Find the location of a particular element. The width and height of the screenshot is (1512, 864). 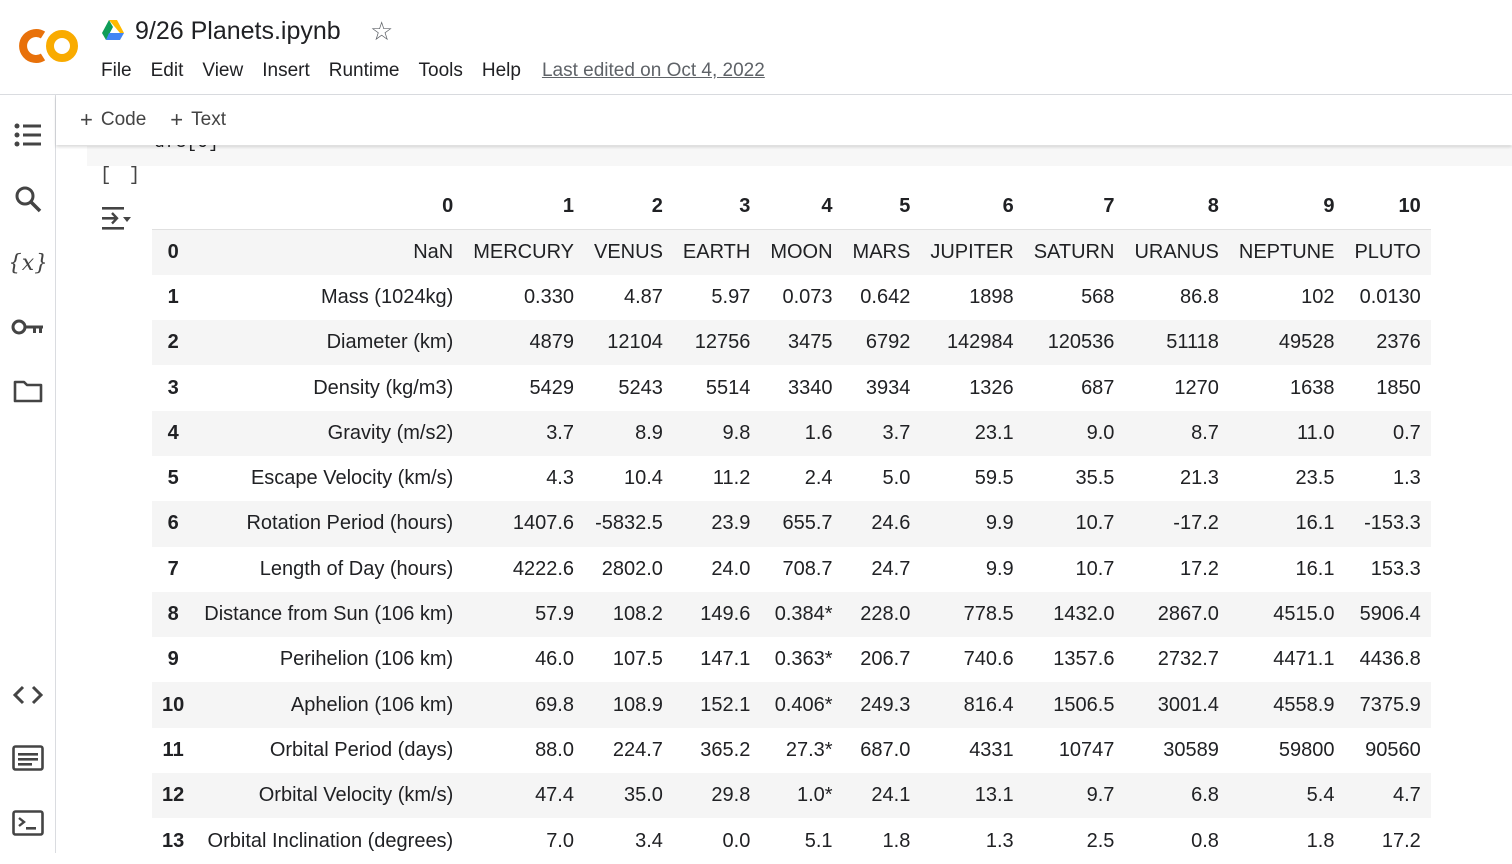

table-cell: 120536 is located at coordinates (1081, 342).